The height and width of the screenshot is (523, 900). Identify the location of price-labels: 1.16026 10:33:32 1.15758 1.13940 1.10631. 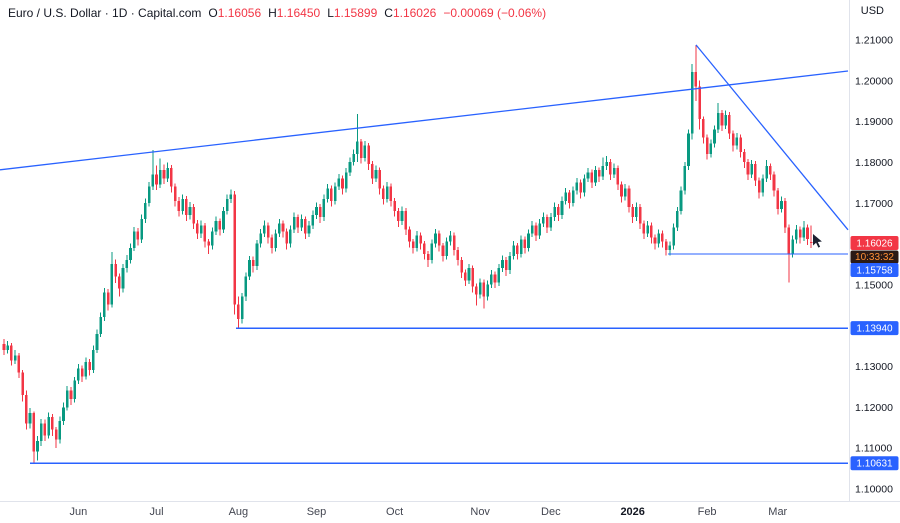
(874, 353).